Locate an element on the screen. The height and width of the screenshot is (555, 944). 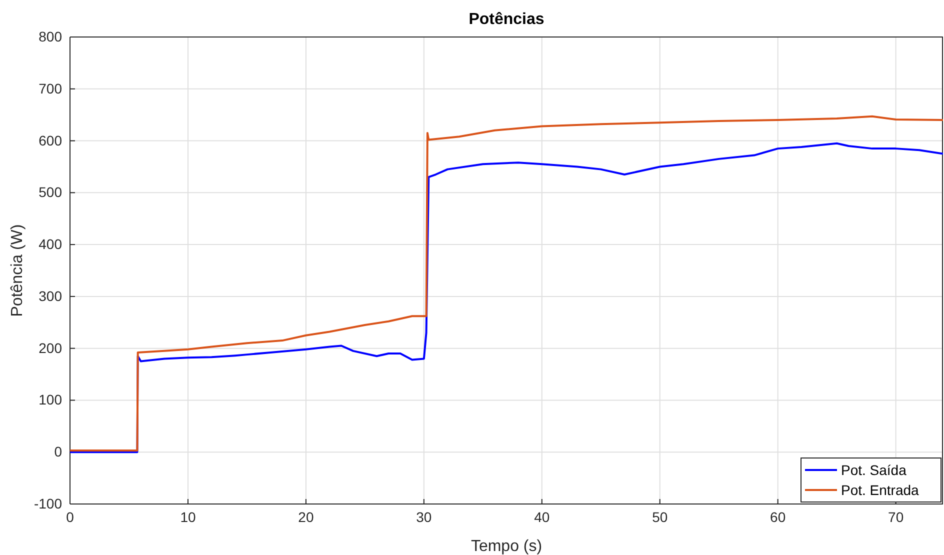
y-tick-label: 300 is located at coordinates (50, 296).